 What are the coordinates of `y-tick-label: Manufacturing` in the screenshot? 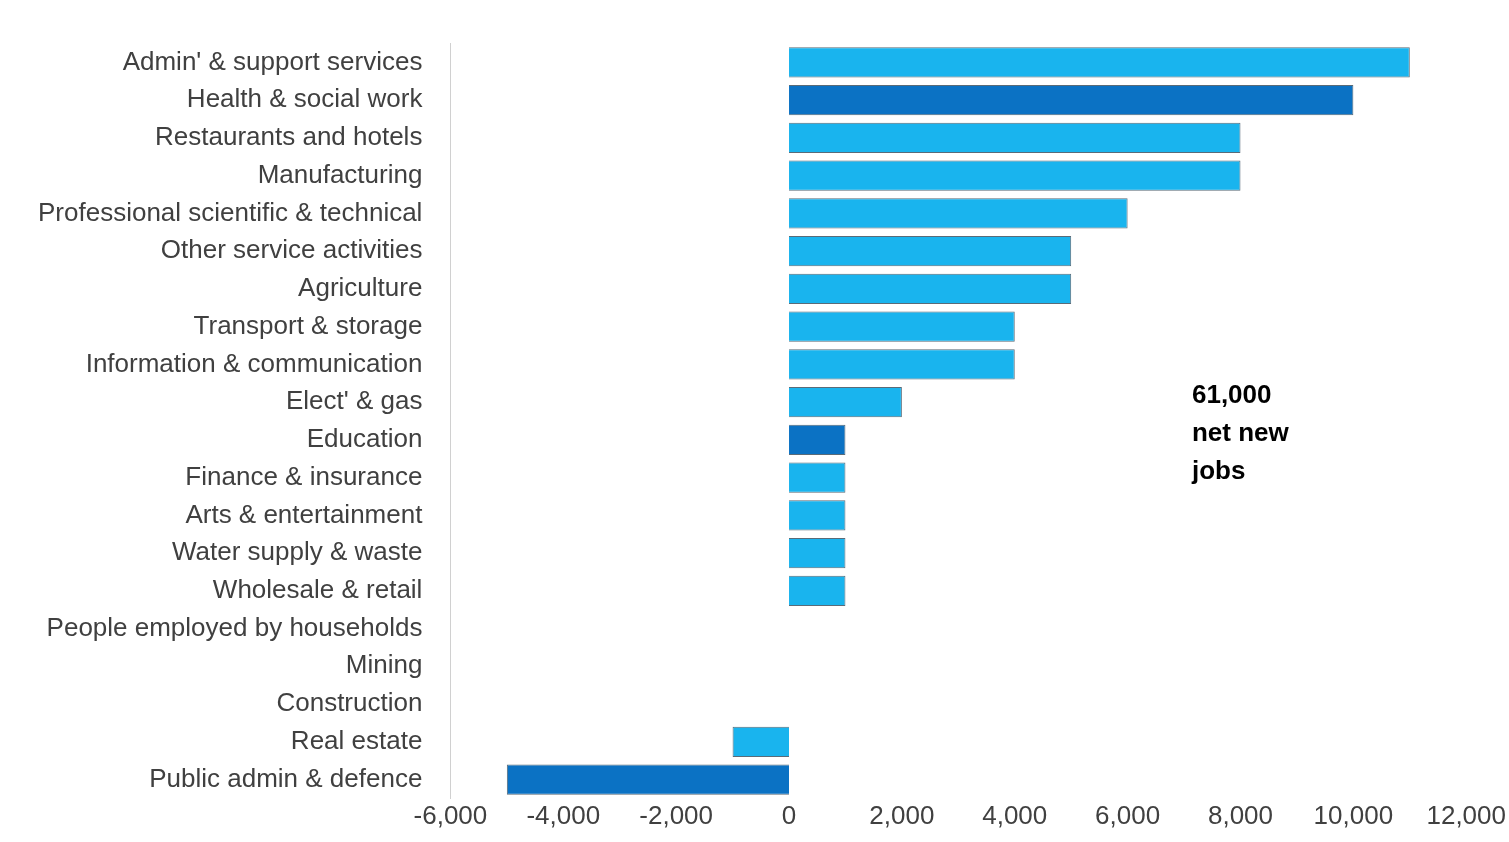 It's located at (340, 173).